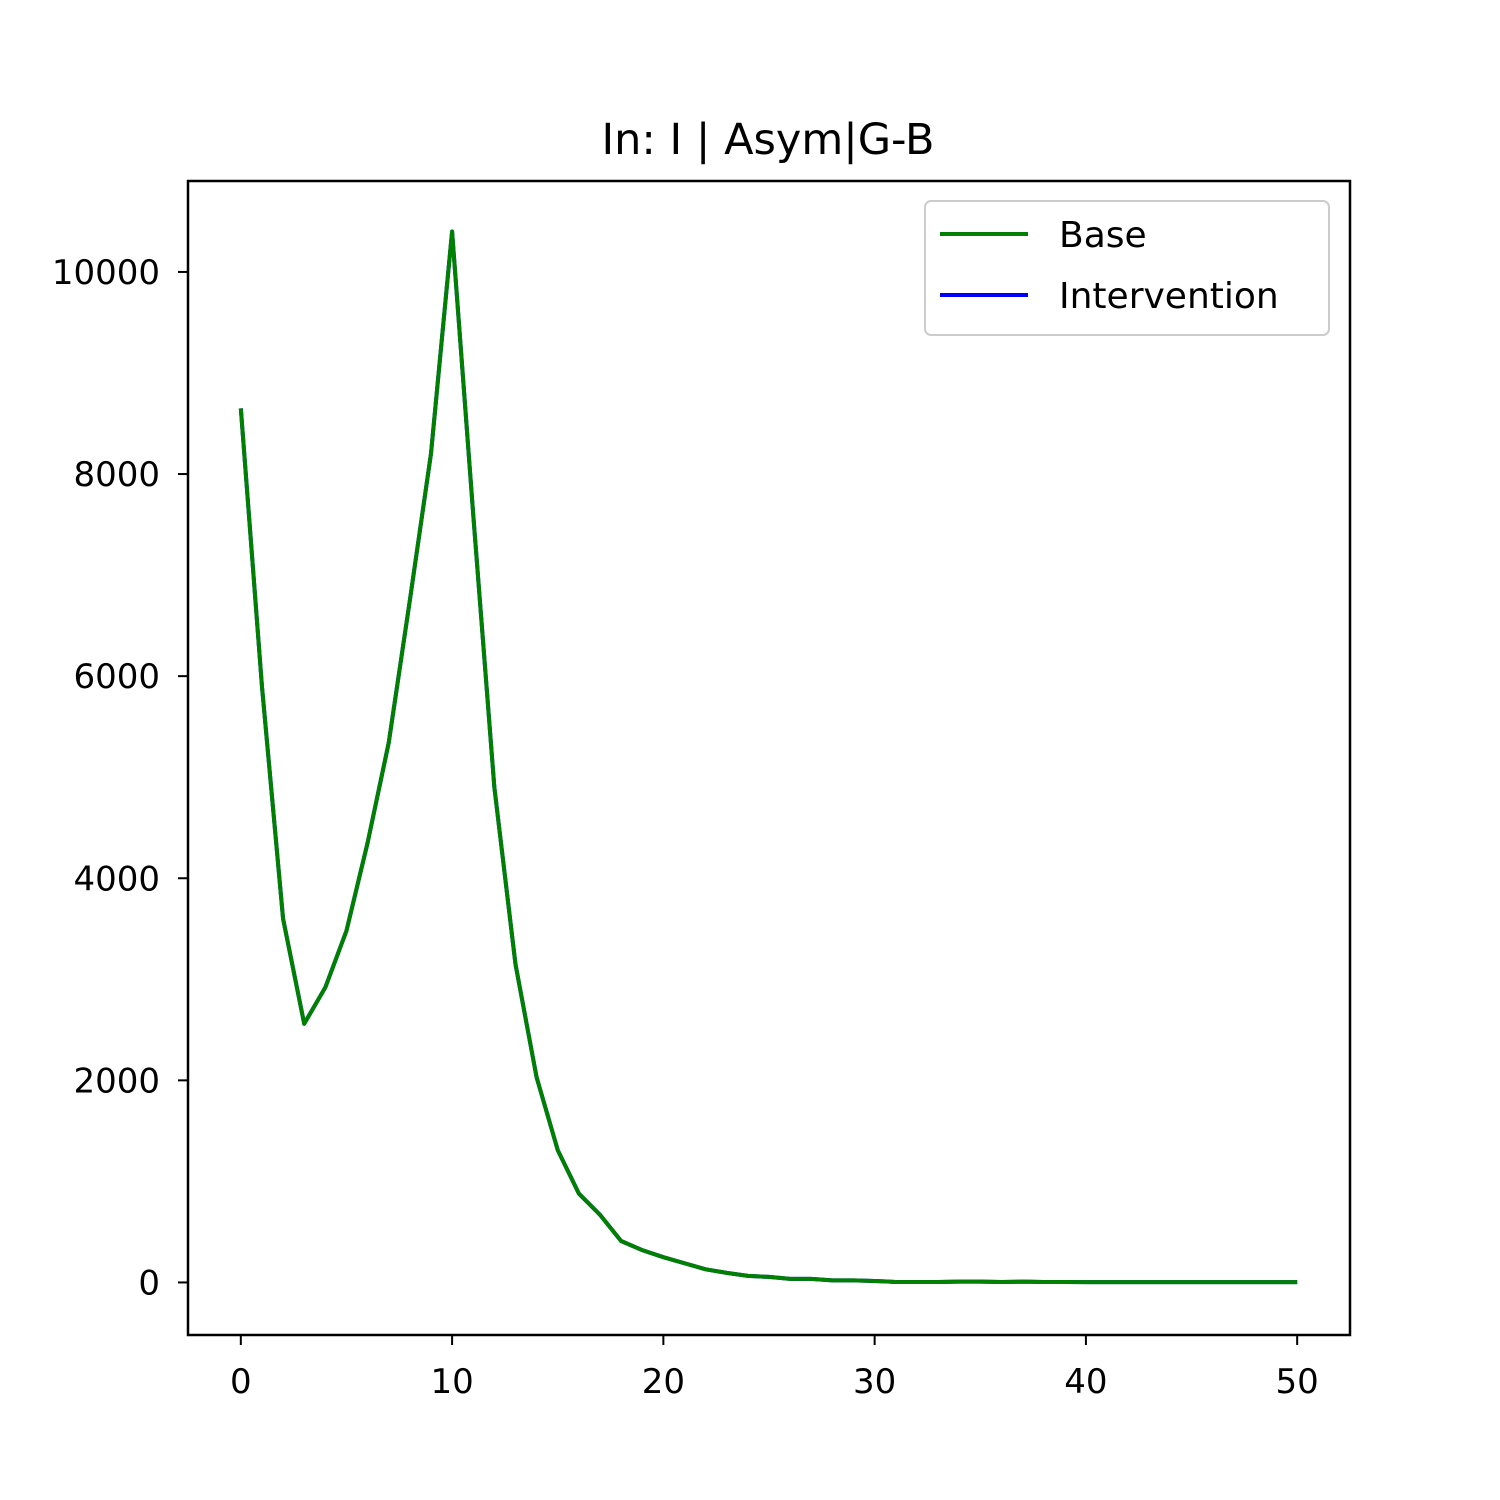 The height and width of the screenshot is (1500, 1500). What do you see at coordinates (1085, 1382) in the screenshot?
I see `x-tick-label: 40` at bounding box center [1085, 1382].